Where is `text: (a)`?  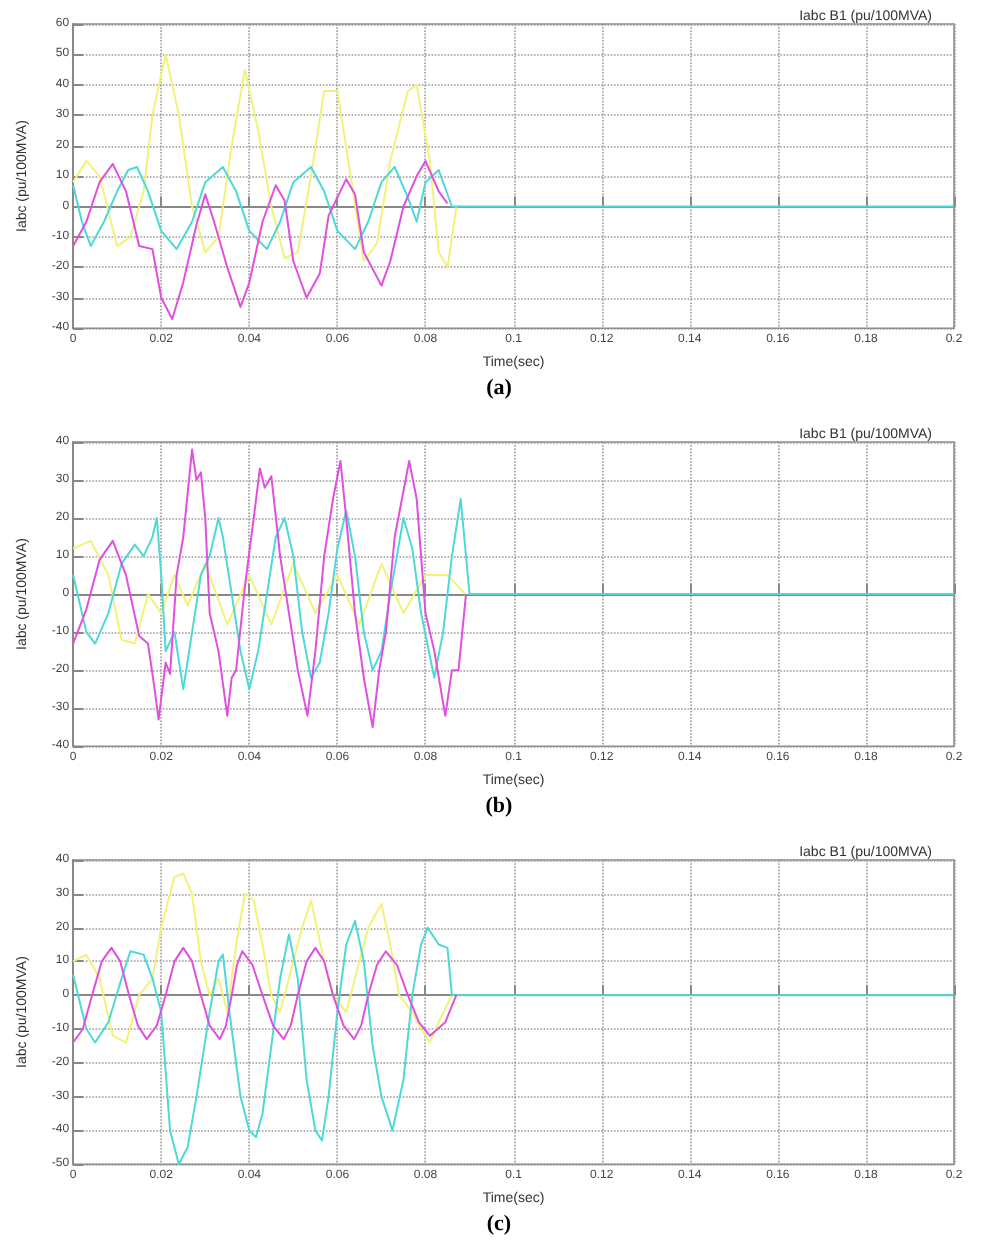 text: (a) is located at coordinates (499, 388).